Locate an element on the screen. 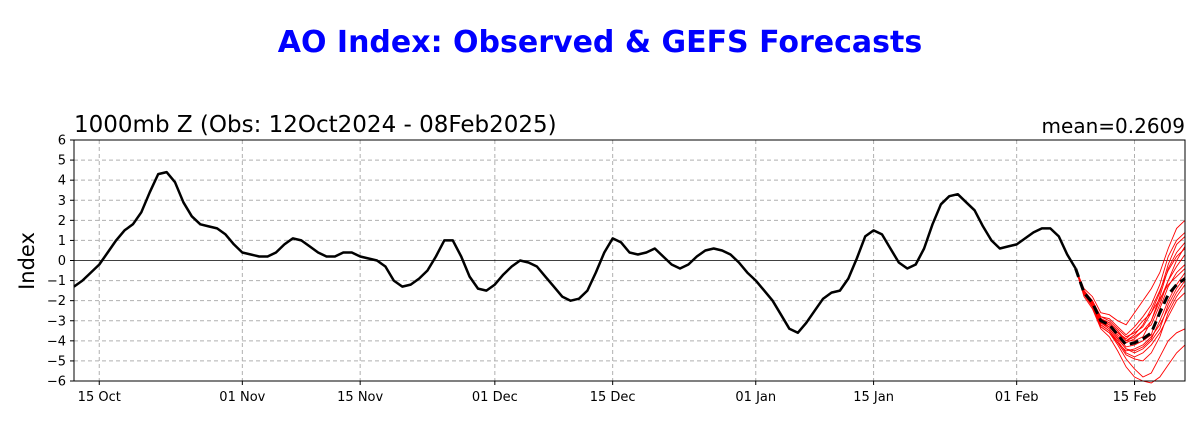 The image size is (1200, 430). y-axis-ticks: −6 −5 −4 −3 −2 −1 0 1 2 3 4 5 6 is located at coordinates (60, 262).